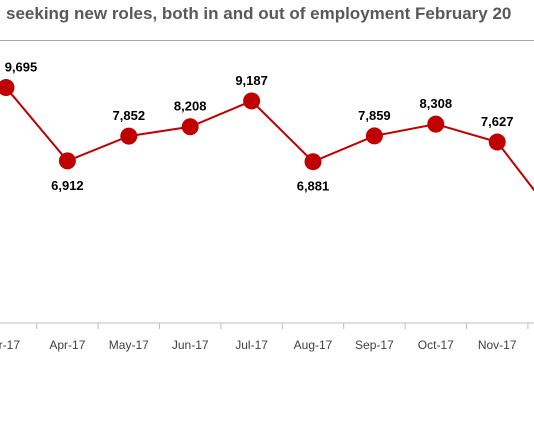 This screenshot has width=534, height=433. Describe the element at coordinates (313, 186) in the screenshot. I see `data-label: 6,881` at that location.